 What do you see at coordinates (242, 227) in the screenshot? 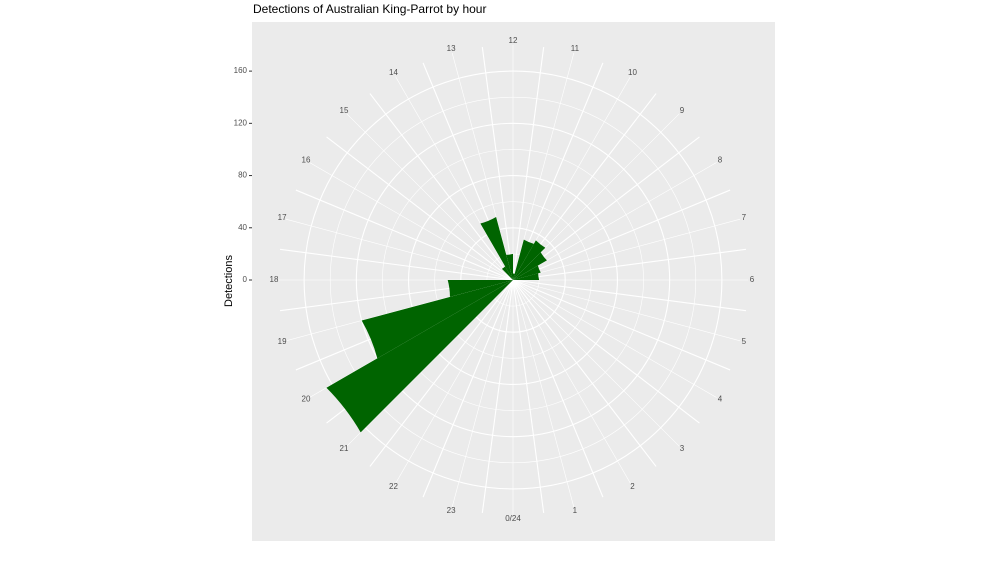
I see `y-tick-label: 40` at bounding box center [242, 227].